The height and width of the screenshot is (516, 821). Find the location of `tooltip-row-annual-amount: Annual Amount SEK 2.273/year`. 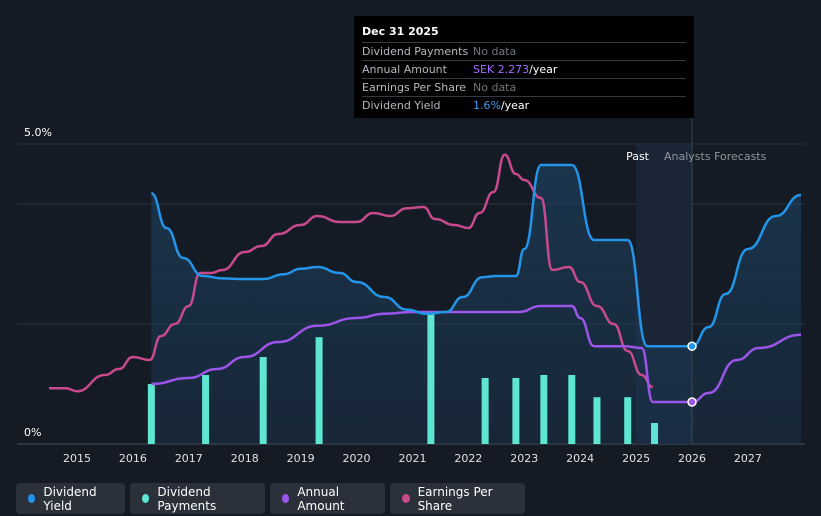

tooltip-row-annual-amount: Annual Amount SEK 2.273/year is located at coordinates (524, 69).